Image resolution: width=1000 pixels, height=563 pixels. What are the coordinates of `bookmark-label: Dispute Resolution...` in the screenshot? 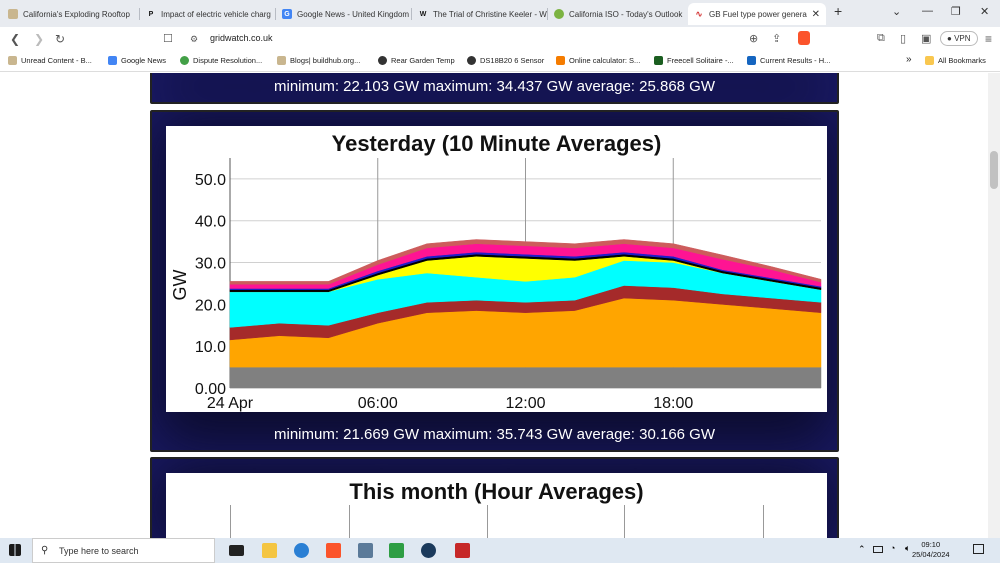 It's located at (228, 60).